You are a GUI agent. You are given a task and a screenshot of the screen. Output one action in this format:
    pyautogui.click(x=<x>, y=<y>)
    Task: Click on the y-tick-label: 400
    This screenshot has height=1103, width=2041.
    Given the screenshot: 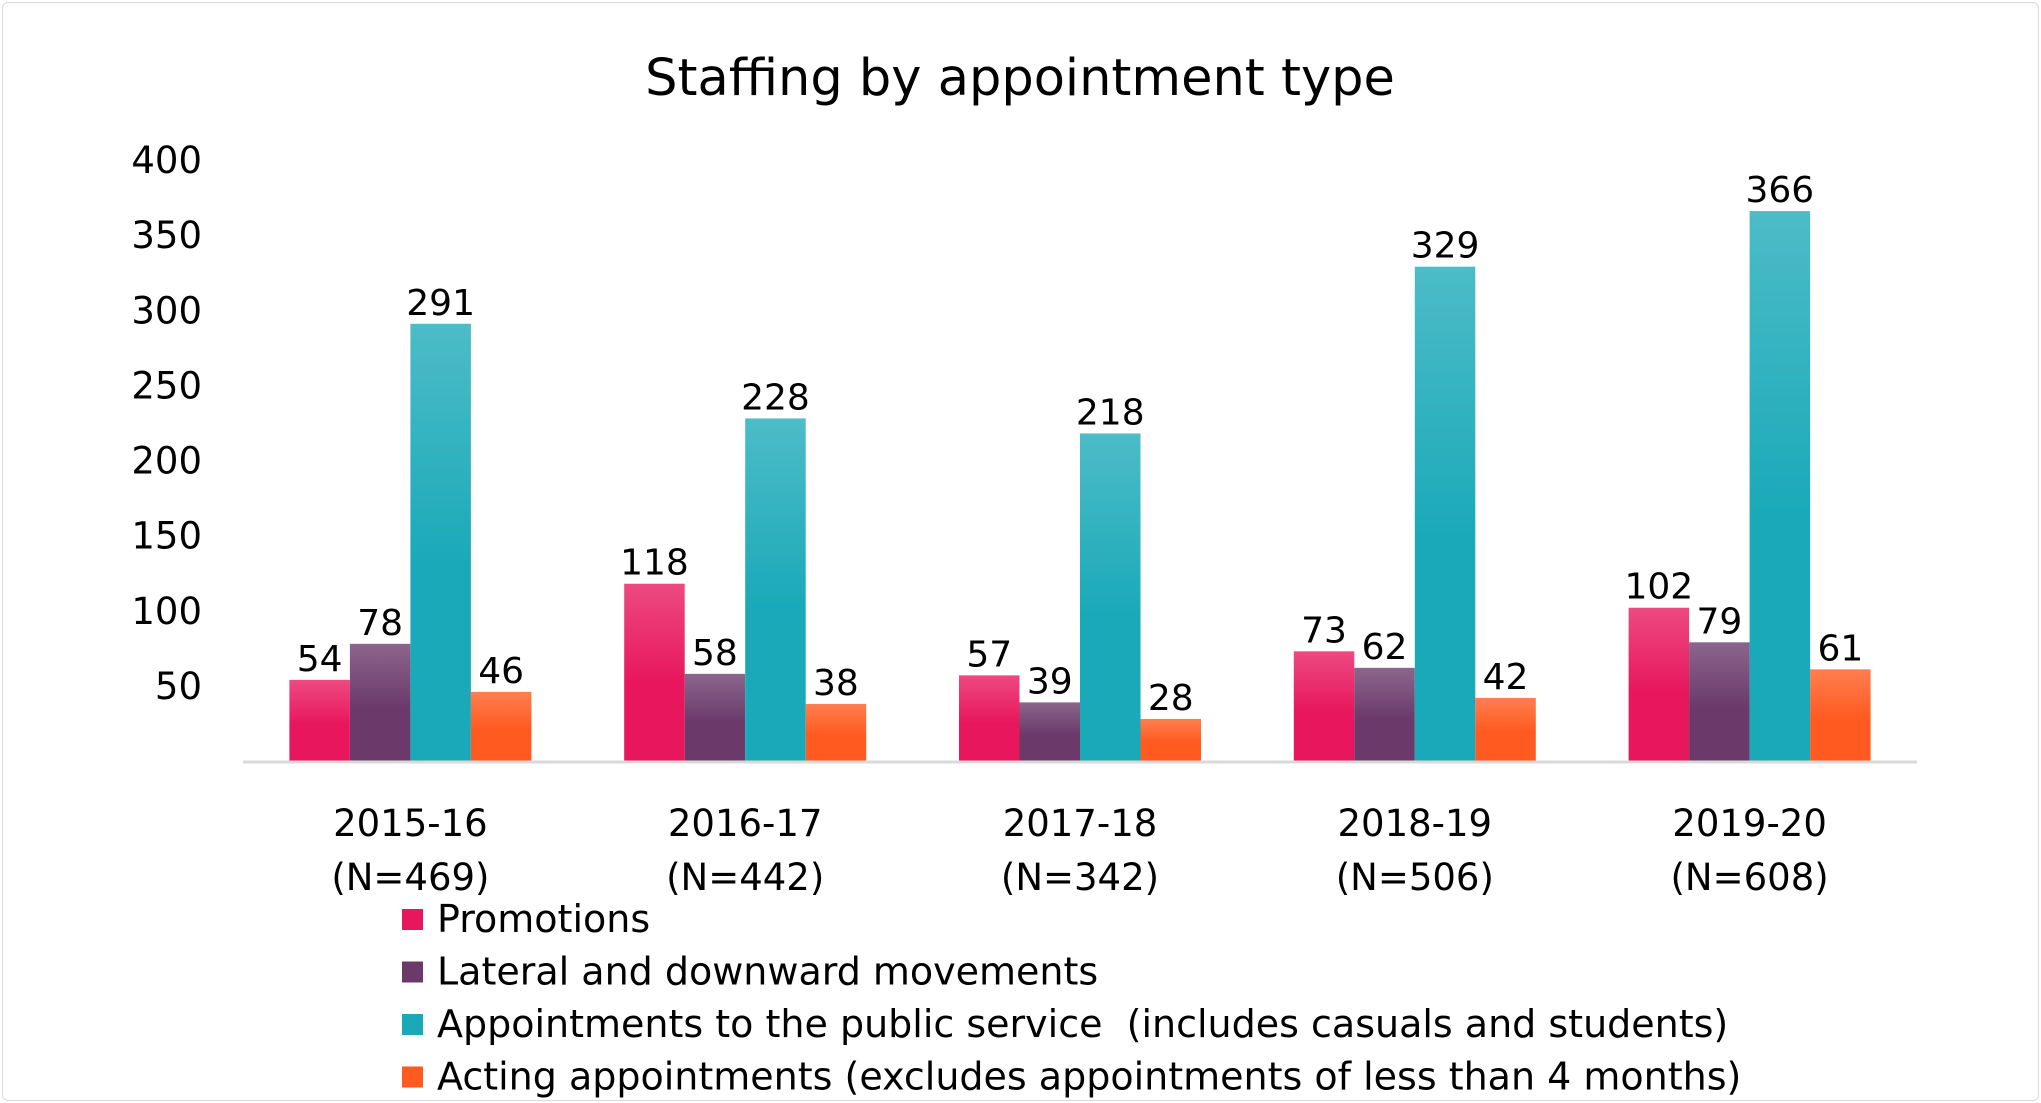 What is the action you would take?
    pyautogui.click(x=166, y=160)
    